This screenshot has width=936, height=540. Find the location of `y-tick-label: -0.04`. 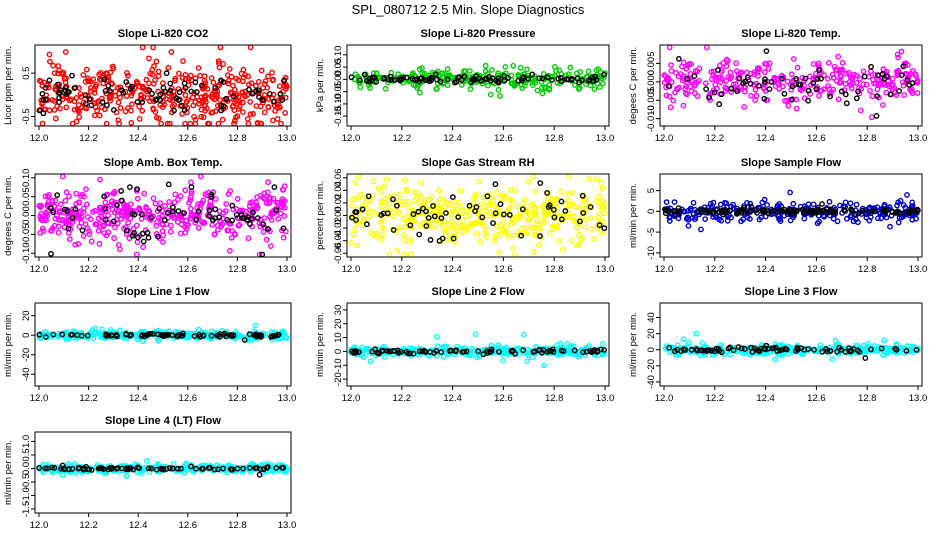

y-tick-label: -0.04 is located at coordinates (338, 241).